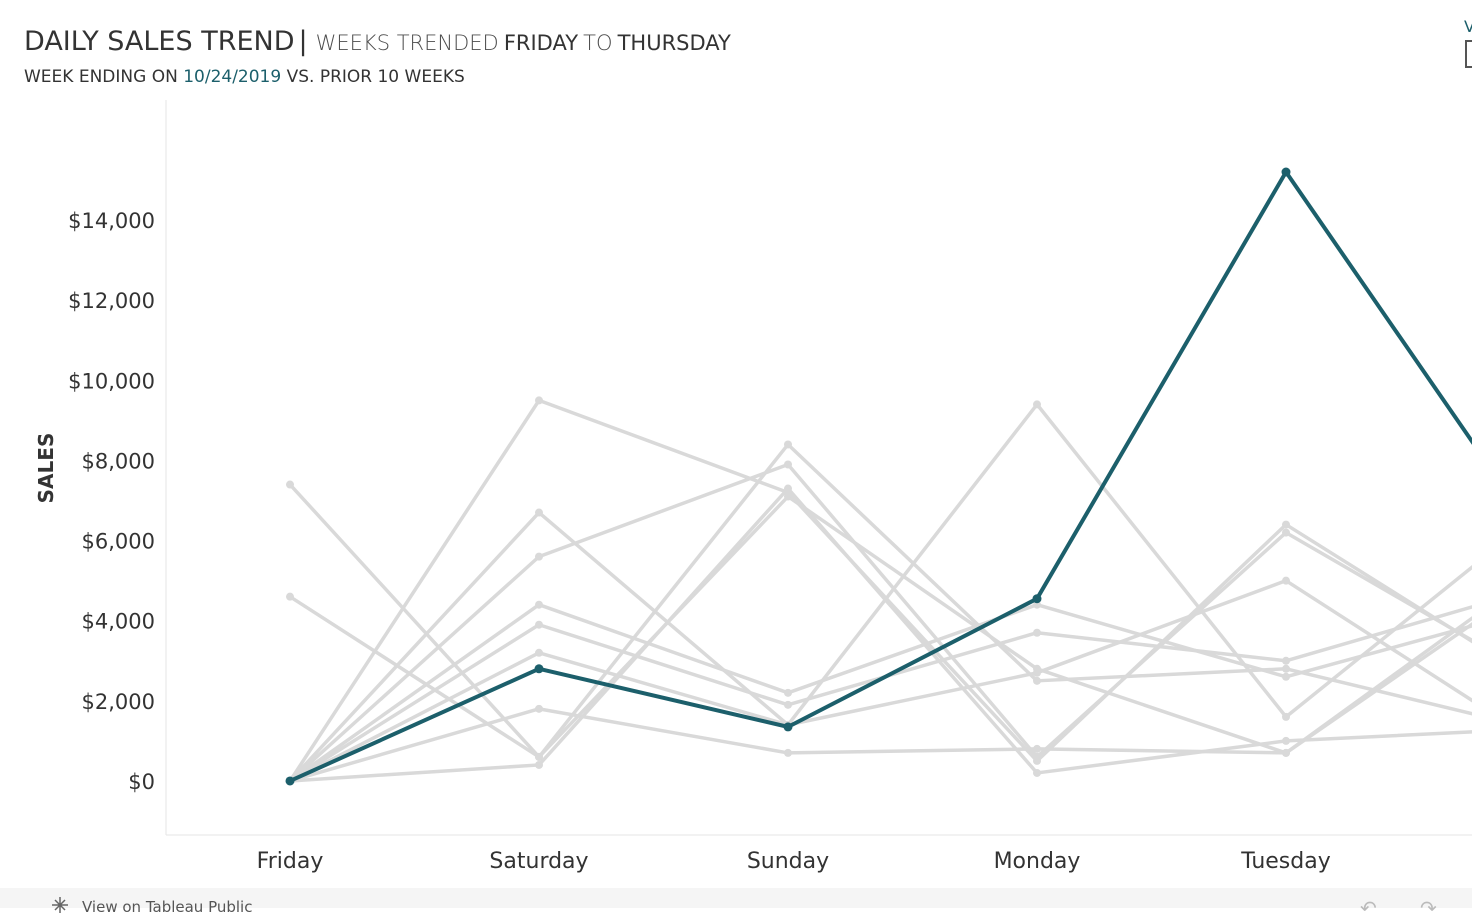  Describe the element at coordinates (46, 468) in the screenshot. I see `y-axis-title: SALES` at that location.